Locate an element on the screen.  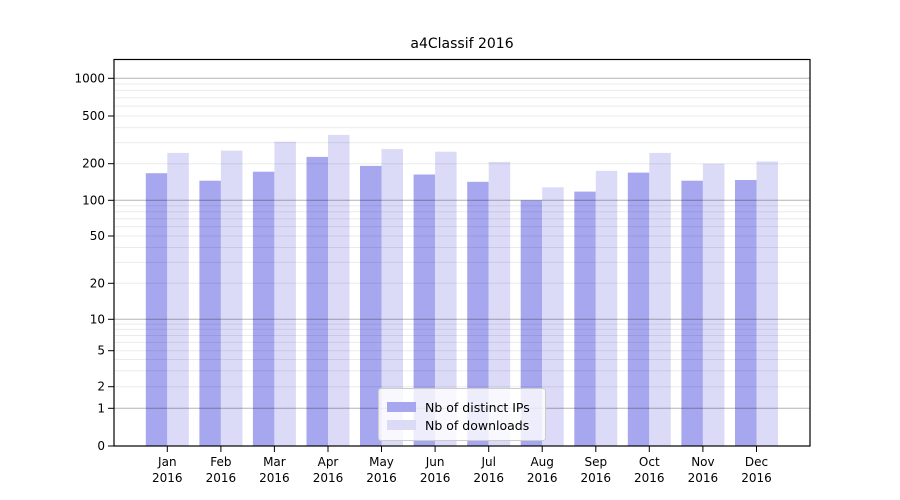
y-tick-label: 1 is located at coordinates (101, 408).